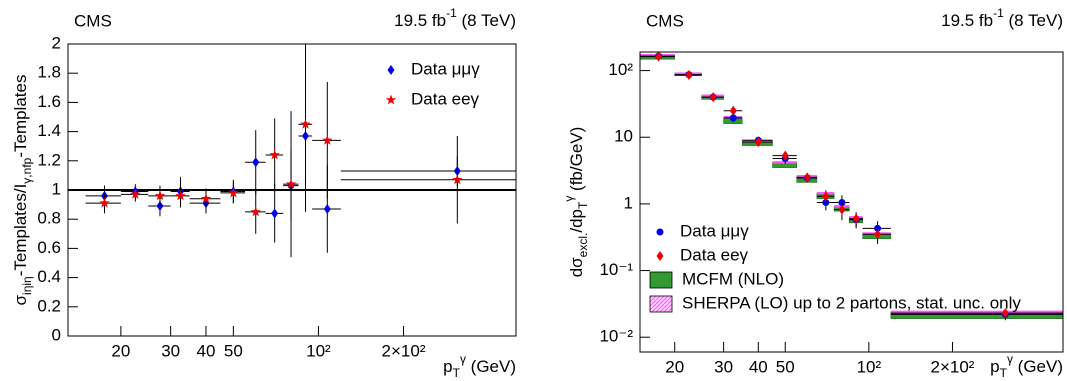 The image size is (1067, 381). What do you see at coordinates (49, 218) in the screenshot?
I see `y-tick-label: 0.8` at bounding box center [49, 218].